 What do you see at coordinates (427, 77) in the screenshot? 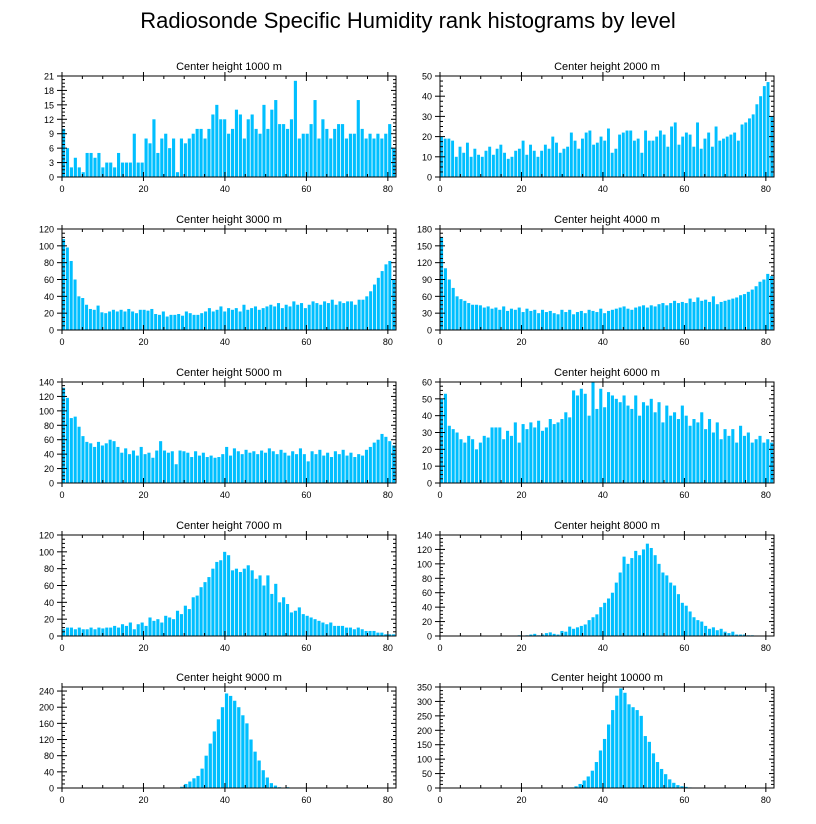
I see `y-tick-label: 50` at bounding box center [427, 77].